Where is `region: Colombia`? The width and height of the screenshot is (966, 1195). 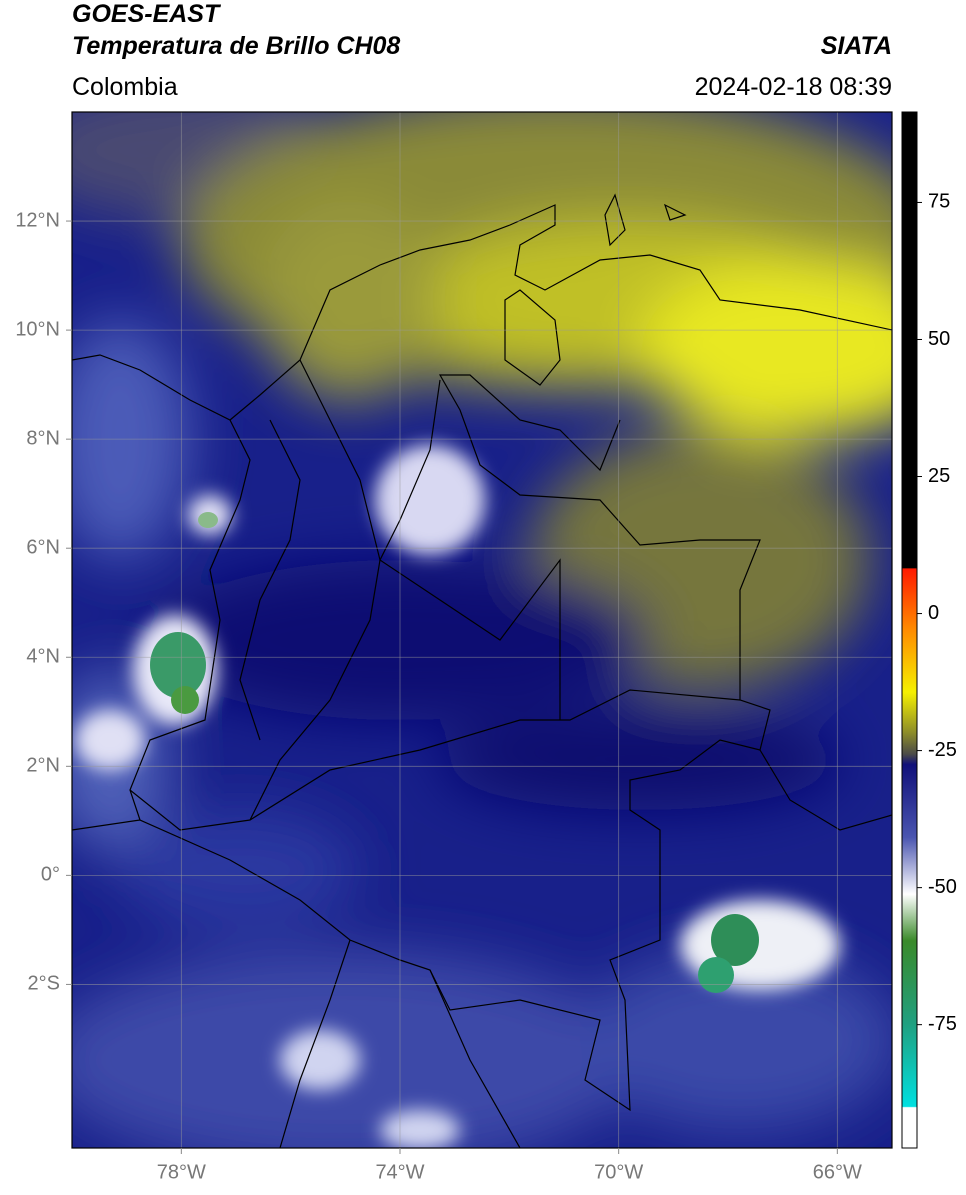 region: Colombia is located at coordinates (125, 87).